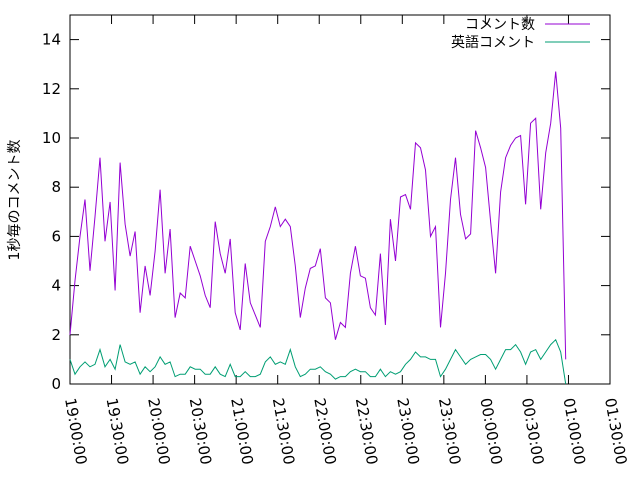 The image size is (640, 480). Describe the element at coordinates (51, 138) in the screenshot. I see `y-tick-label: 10` at that location.